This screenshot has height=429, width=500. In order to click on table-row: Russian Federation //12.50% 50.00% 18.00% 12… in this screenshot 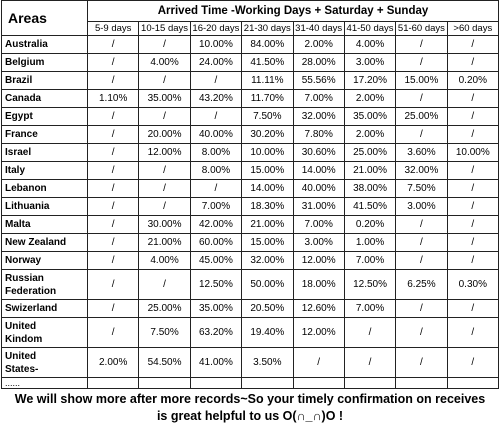, I will do `click(250, 284)`.